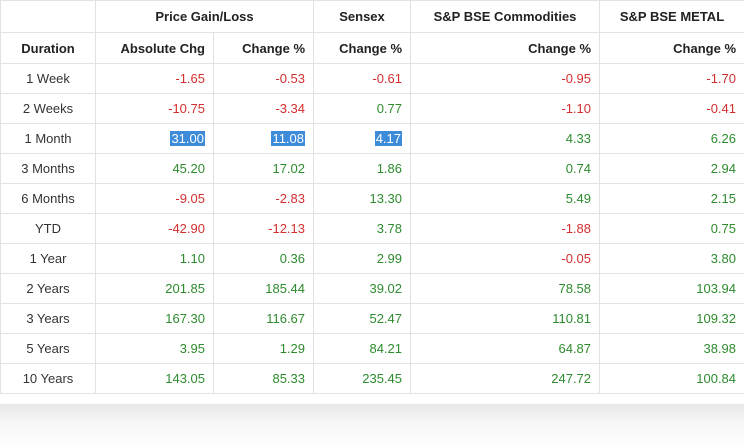 Image resolution: width=744 pixels, height=448 pixels. Describe the element at coordinates (204, 16) in the screenshot. I see `price-gain-loss-header: Price Gain/Loss` at that location.